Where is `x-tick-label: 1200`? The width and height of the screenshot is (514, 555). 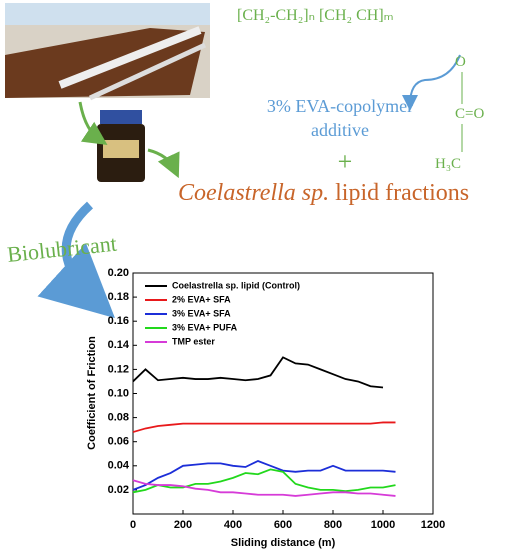
x-tick-label: 1200 is located at coordinates (433, 525).